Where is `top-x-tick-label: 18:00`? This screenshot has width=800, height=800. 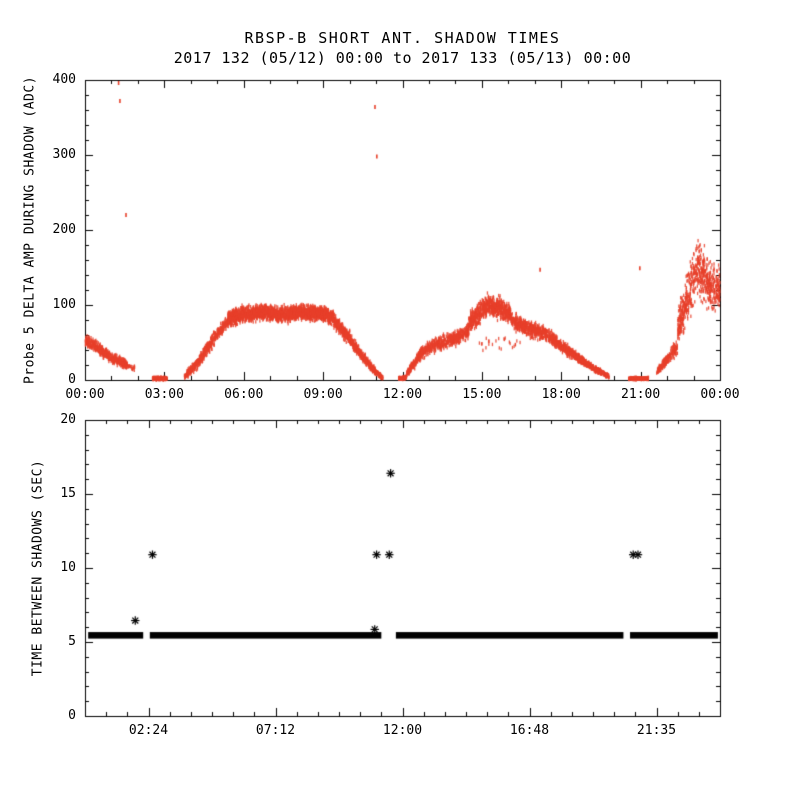
top-x-tick-label: 18:00 is located at coordinates (561, 394).